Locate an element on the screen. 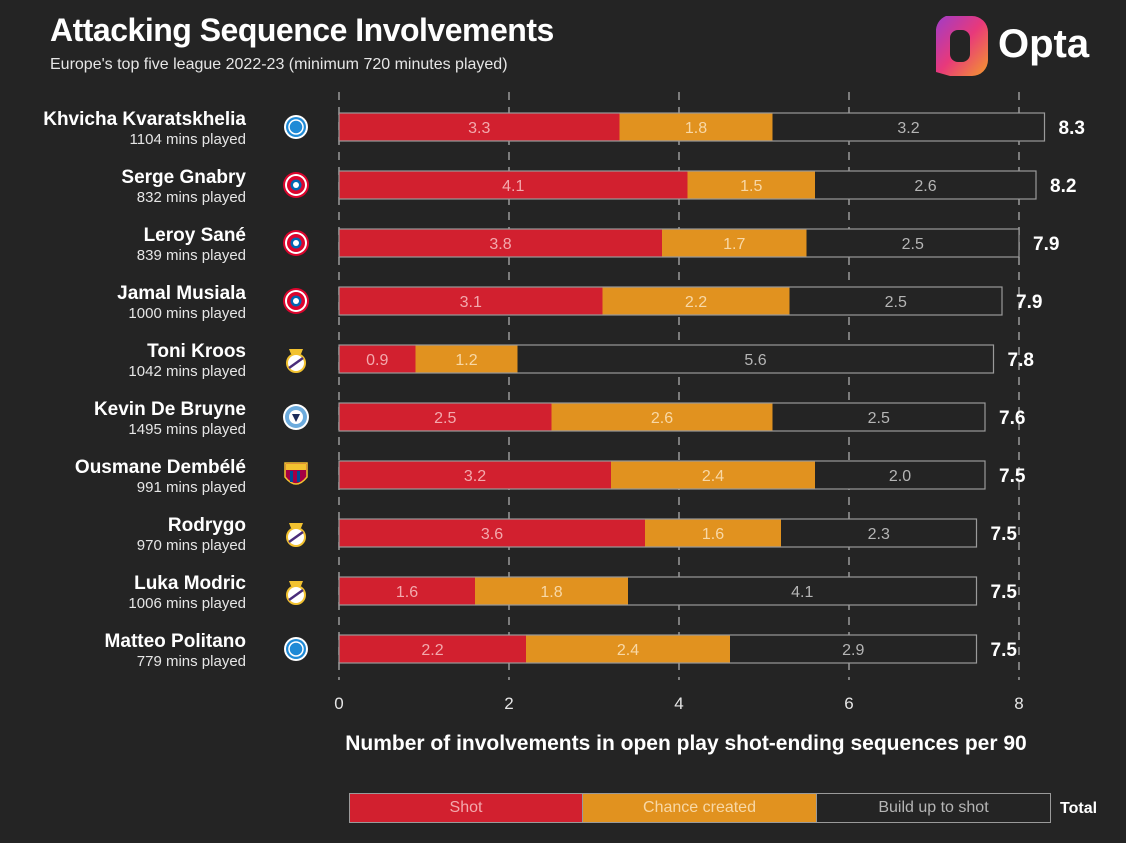  bar-label-shot: 2.2 is located at coordinates (432, 650).